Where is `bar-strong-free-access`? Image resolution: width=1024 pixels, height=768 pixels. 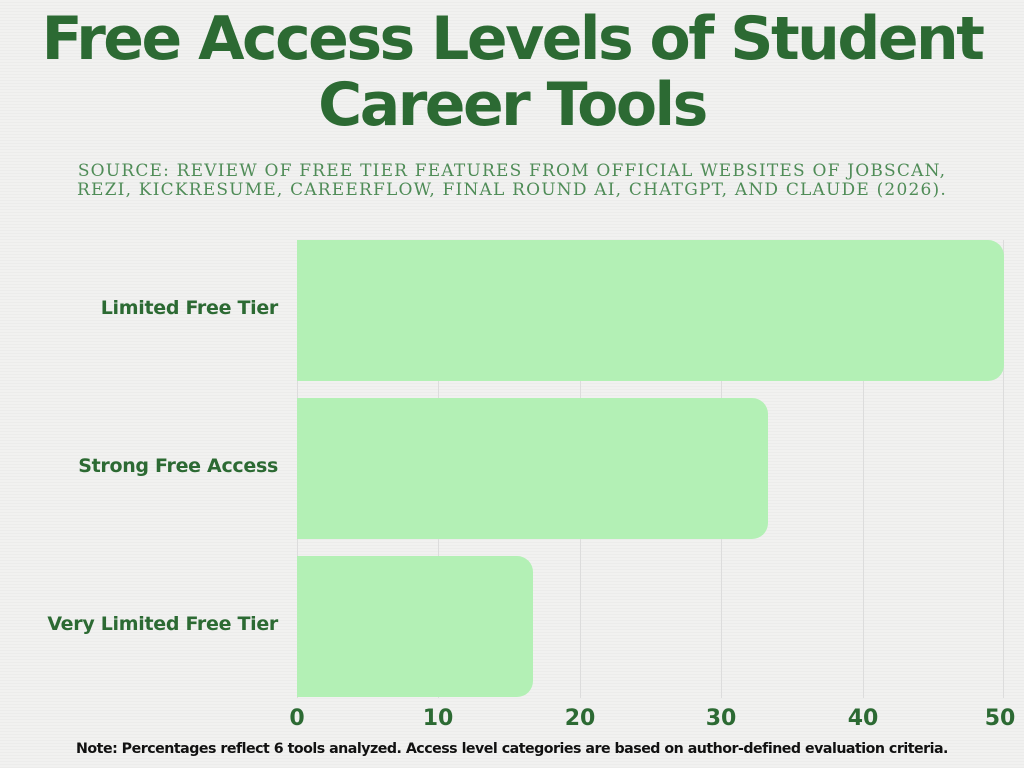 bar-strong-free-access is located at coordinates (532, 468).